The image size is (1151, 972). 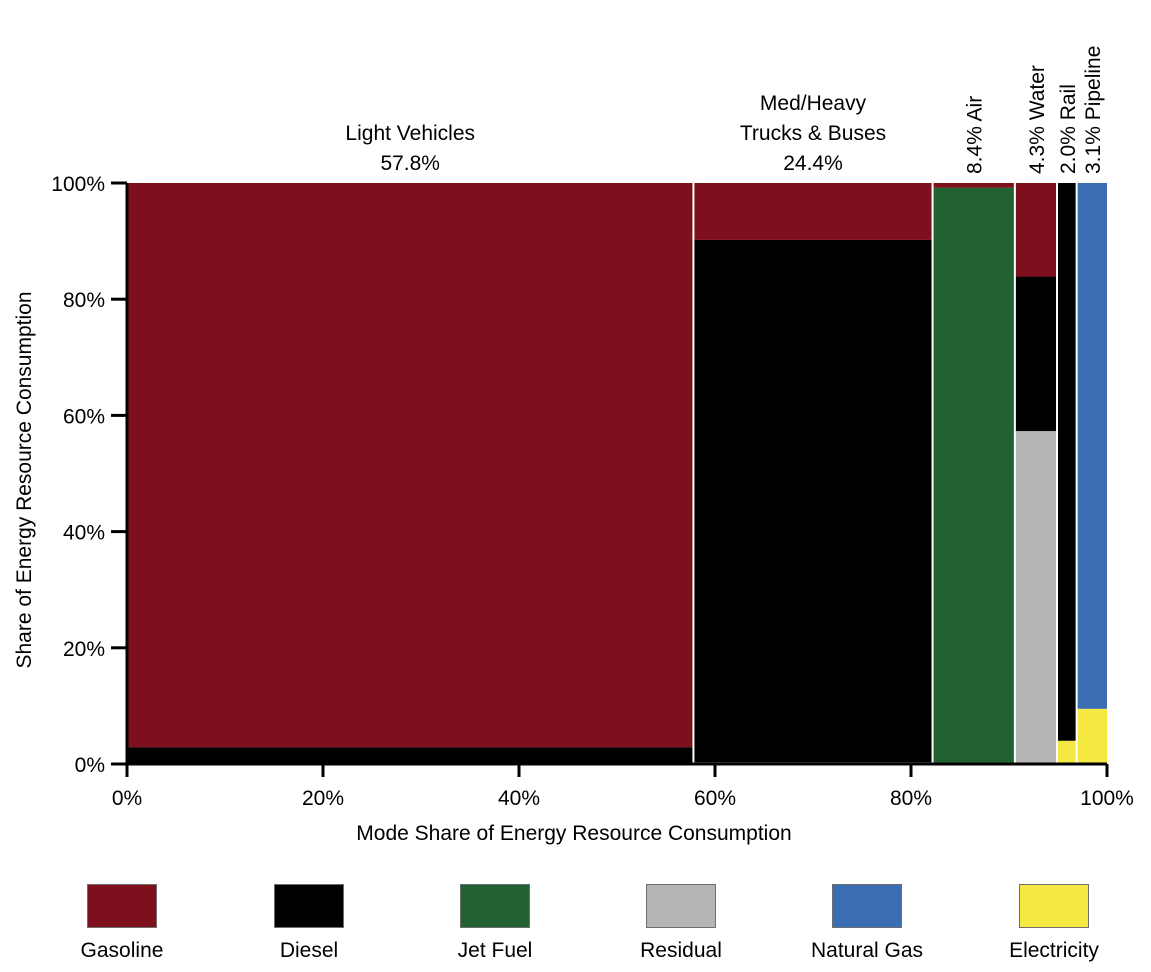 What do you see at coordinates (867, 950) in the screenshot?
I see `legend-label-natural-gas: Natural Gas` at bounding box center [867, 950].